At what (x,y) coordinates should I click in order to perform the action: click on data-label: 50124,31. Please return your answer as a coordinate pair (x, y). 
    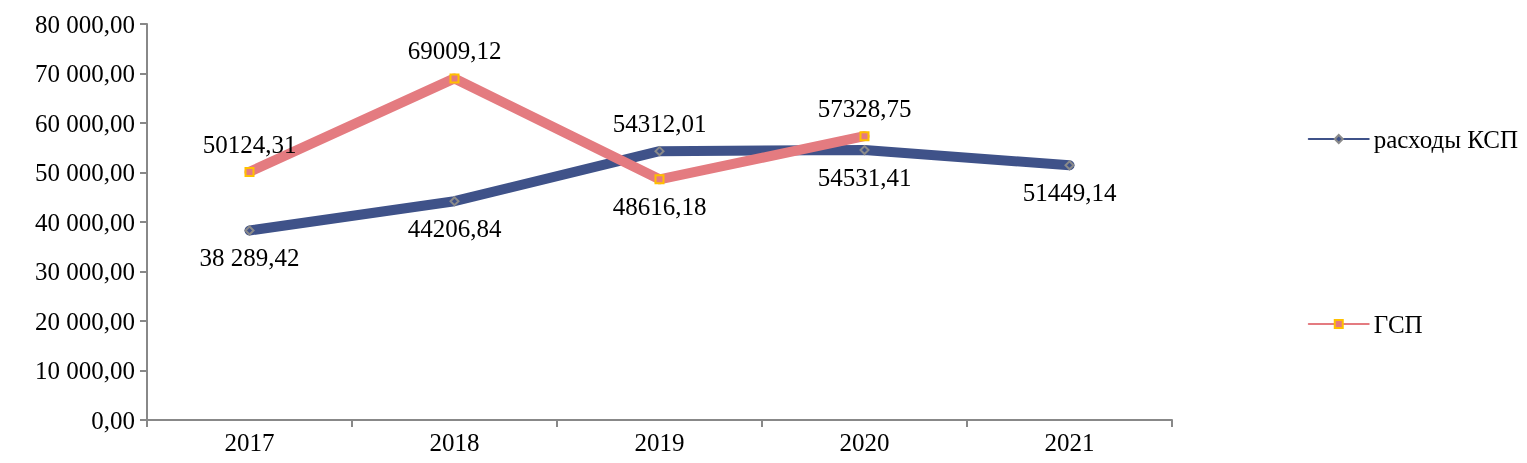
    Looking at the image, I should click on (249, 144).